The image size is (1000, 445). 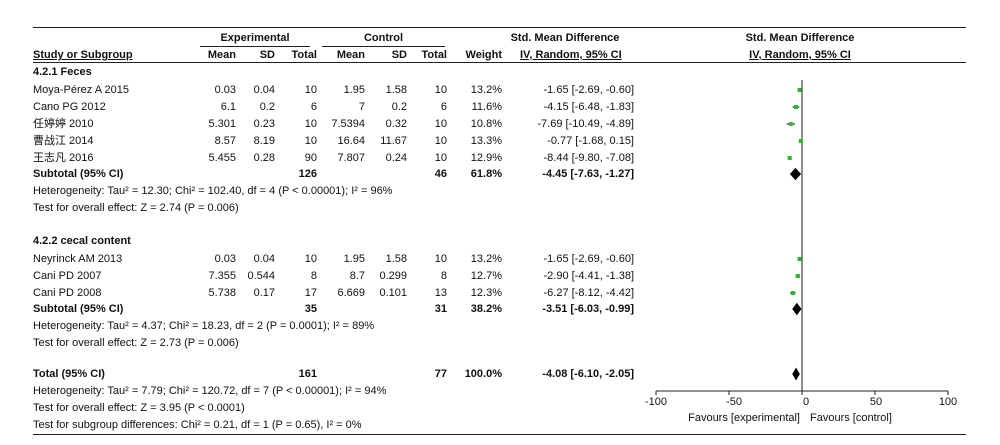 What do you see at coordinates (806, 402) in the screenshot?
I see `axis-tick-label: 0` at bounding box center [806, 402].